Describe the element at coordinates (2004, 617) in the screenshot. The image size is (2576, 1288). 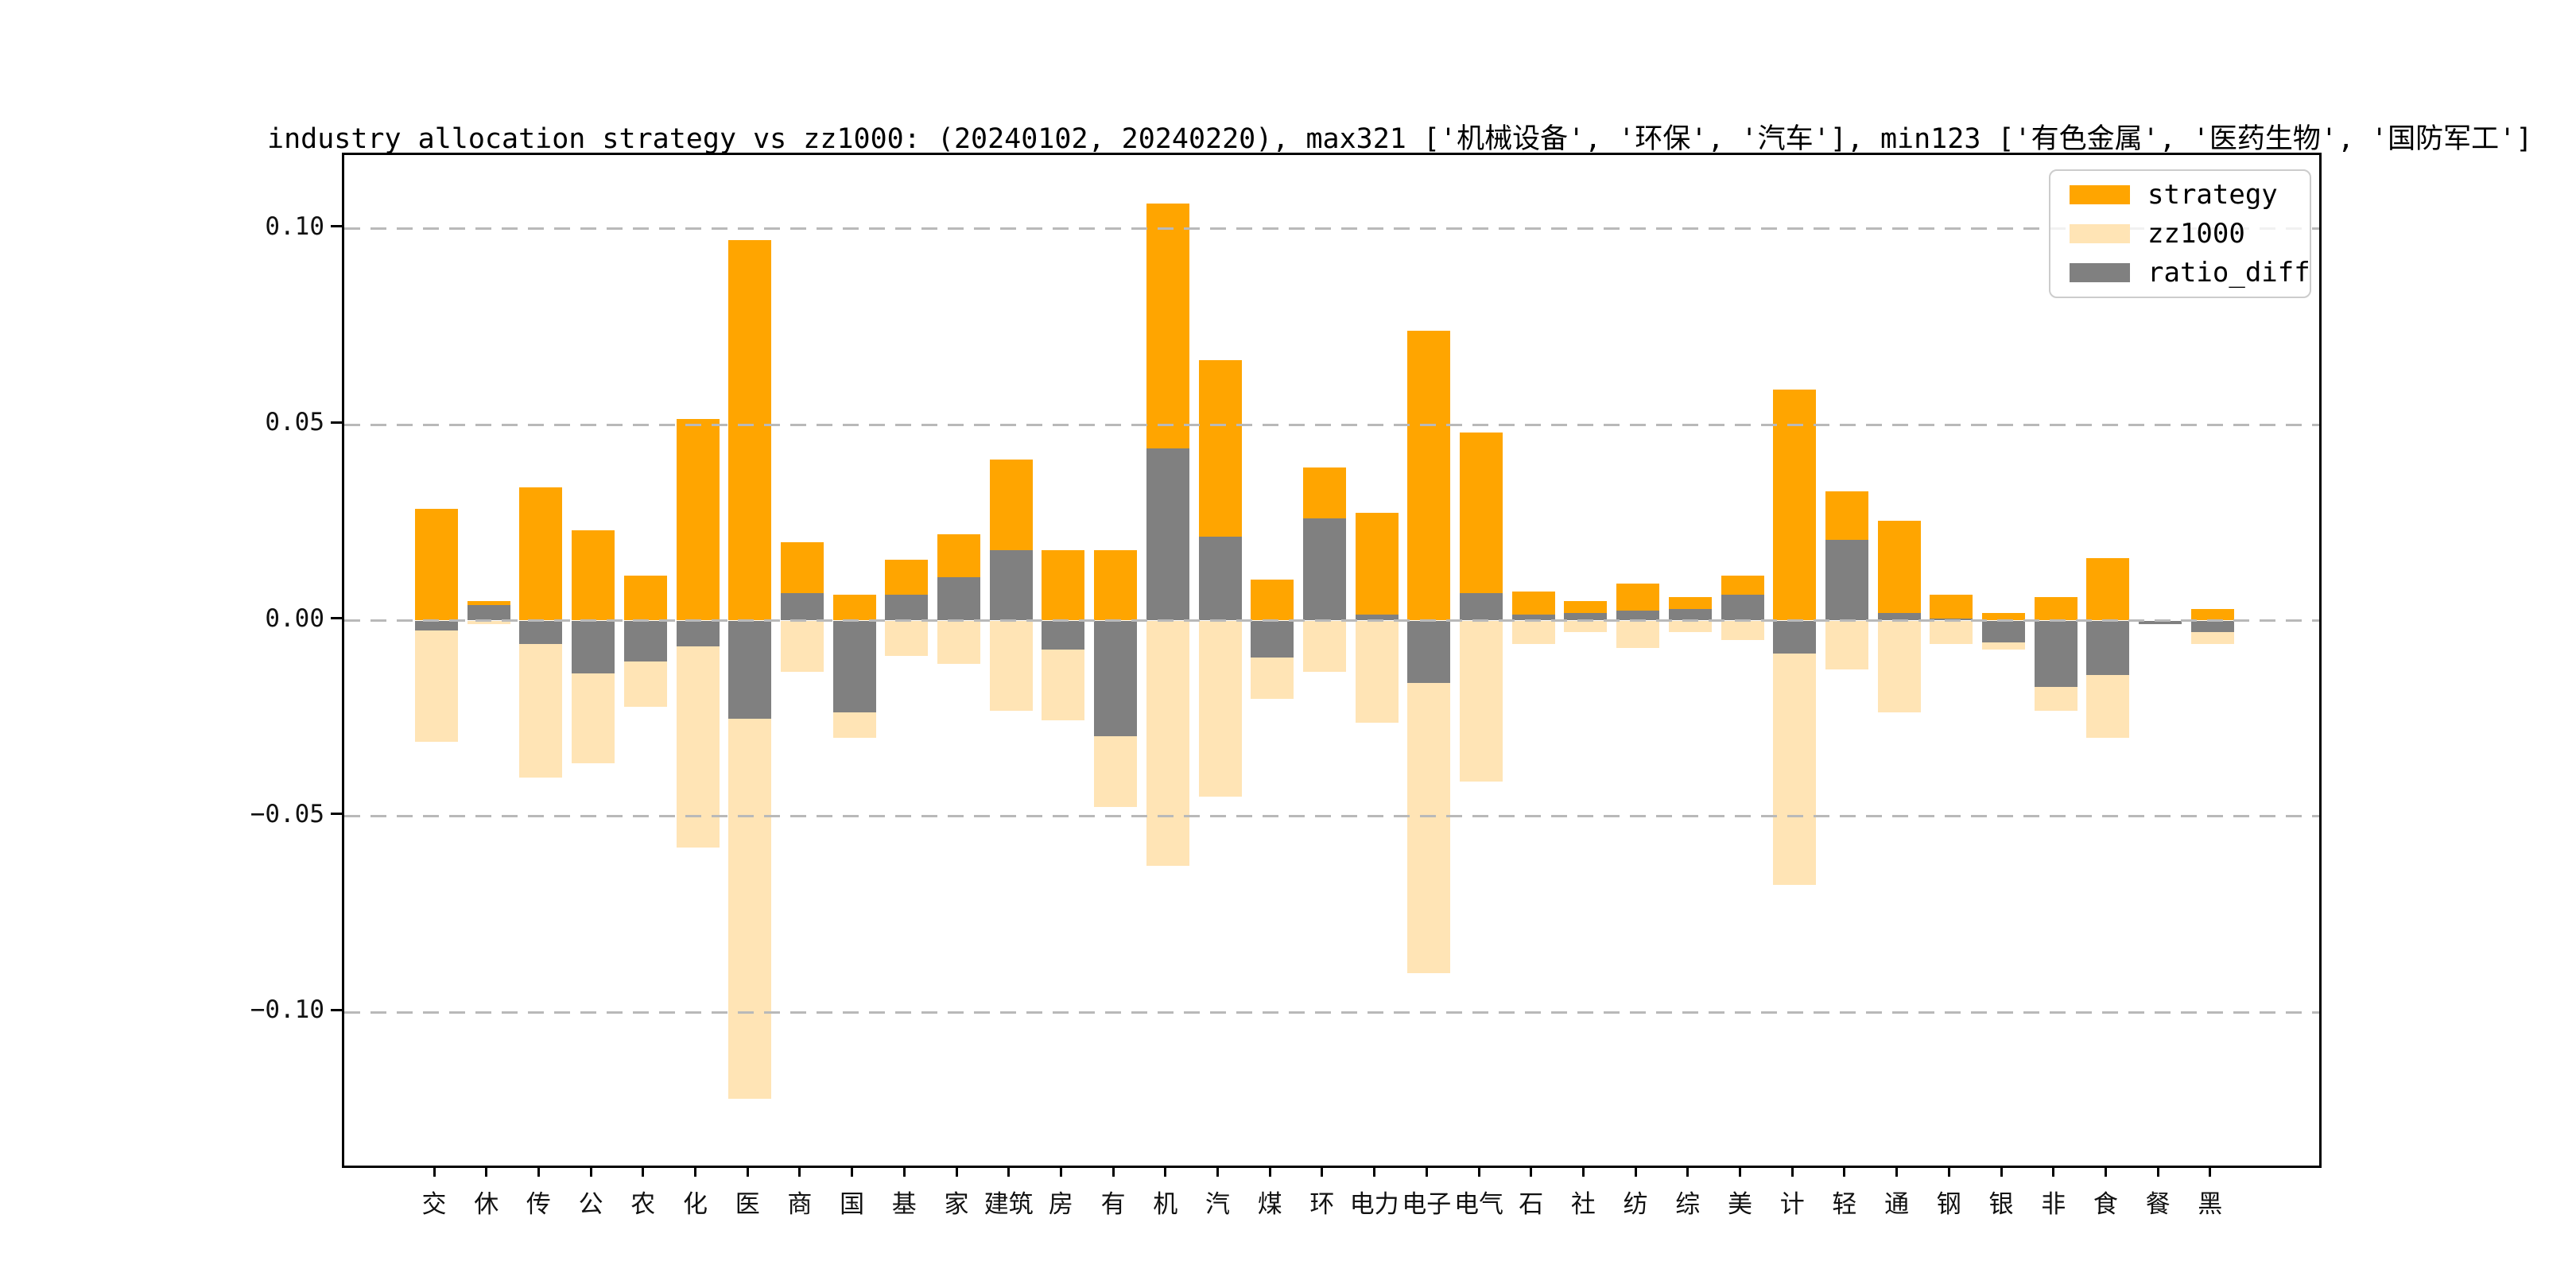
I see `bar-strategy-银` at that location.